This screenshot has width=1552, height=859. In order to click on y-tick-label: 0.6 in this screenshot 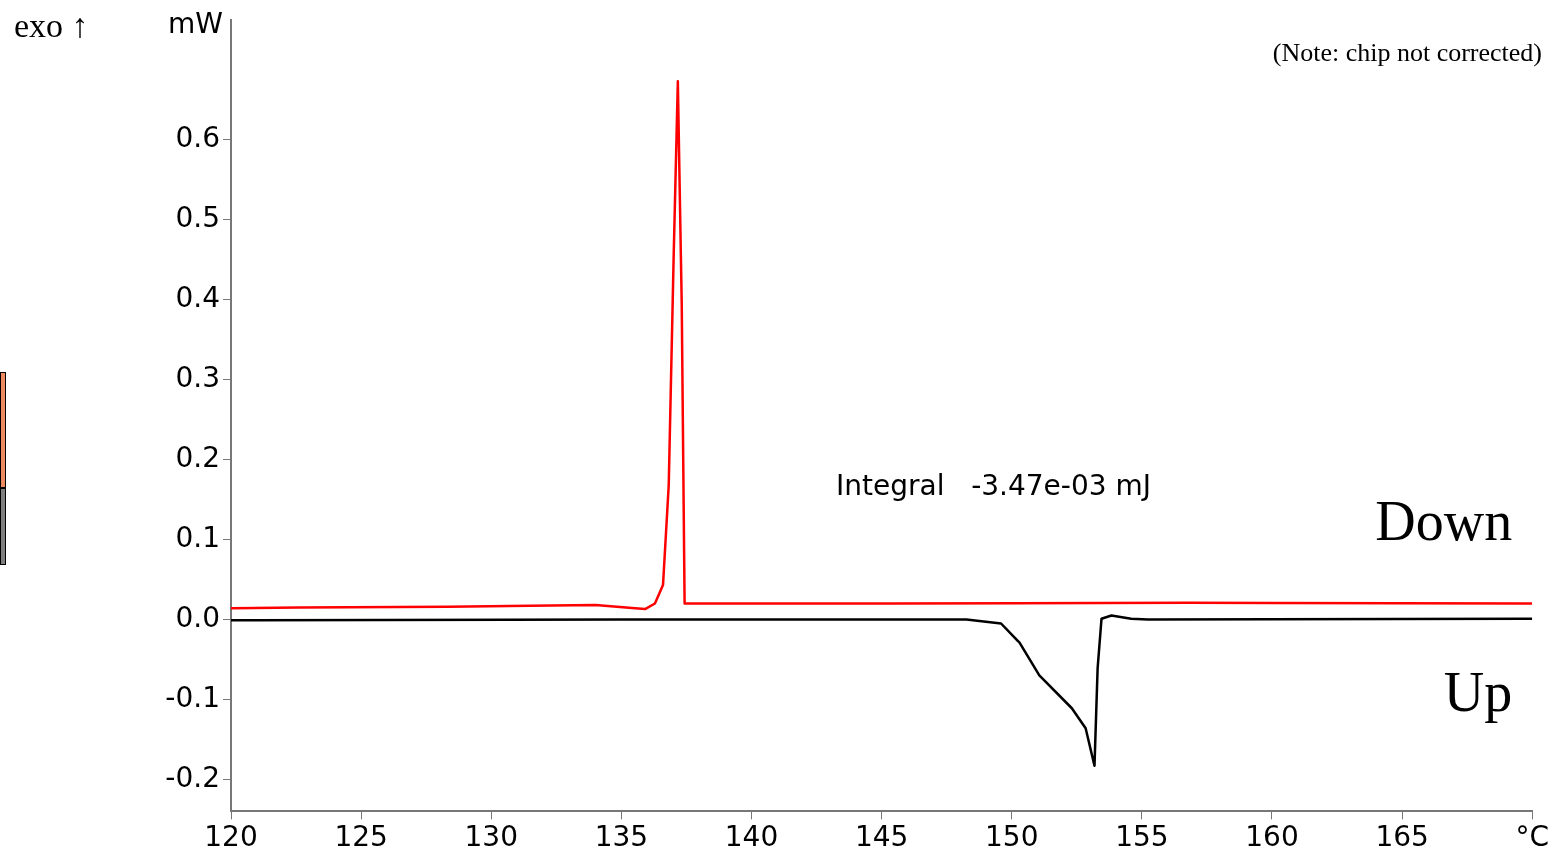, I will do `click(197, 138)`.